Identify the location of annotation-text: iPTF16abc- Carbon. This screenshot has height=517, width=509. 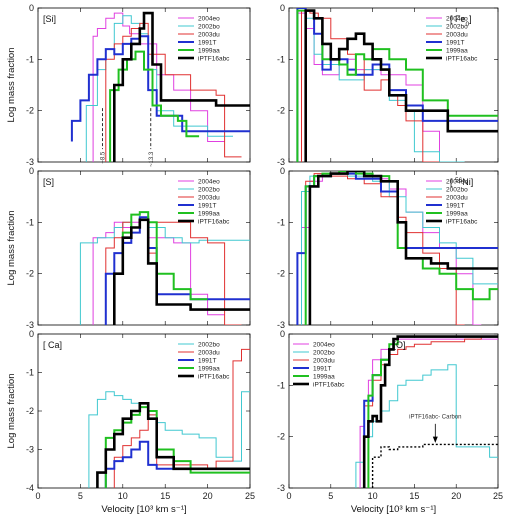
(435, 418).